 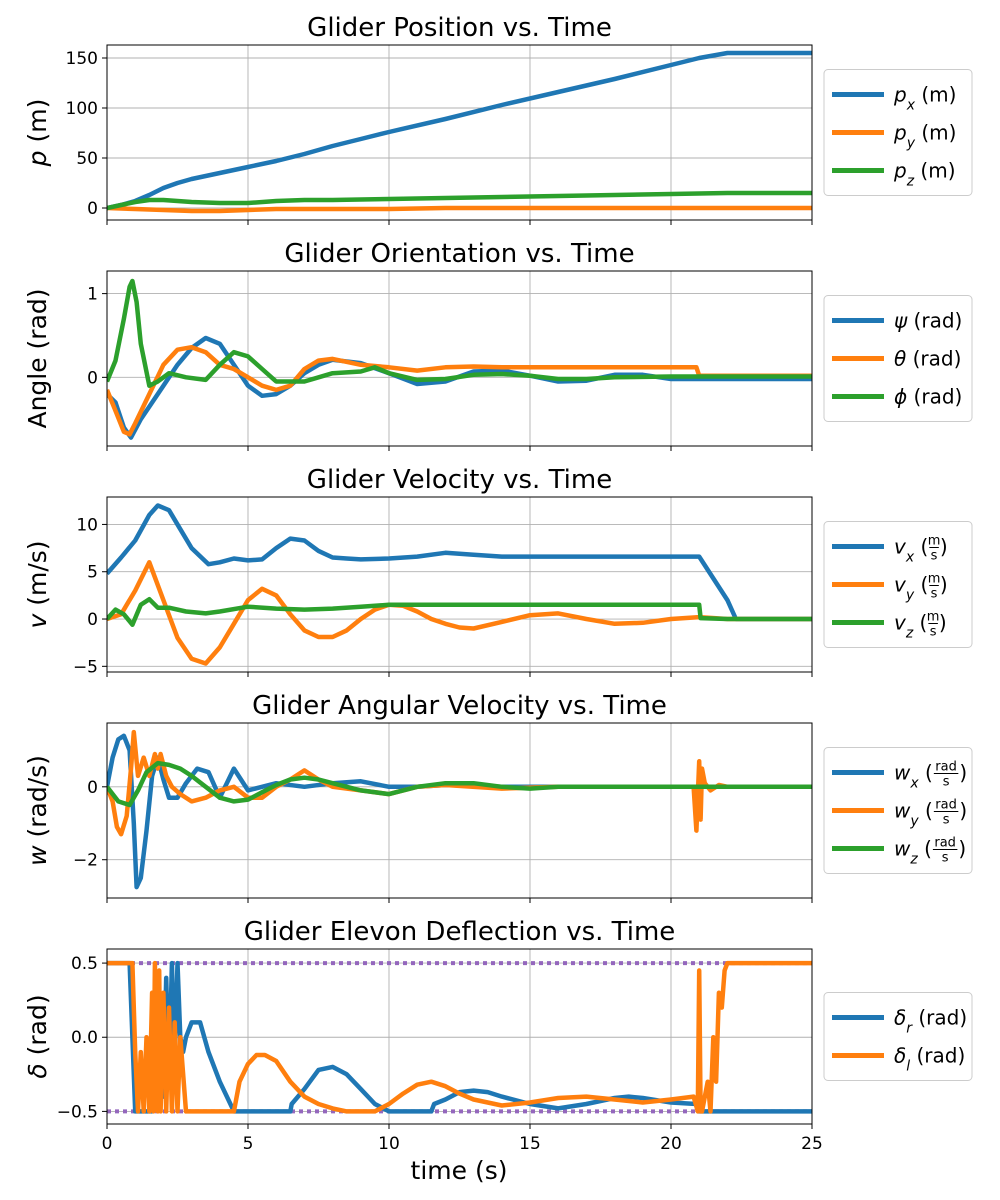 What do you see at coordinates (84, 1038) in the screenshot?
I see `y-tick-label: 0.0` at bounding box center [84, 1038].